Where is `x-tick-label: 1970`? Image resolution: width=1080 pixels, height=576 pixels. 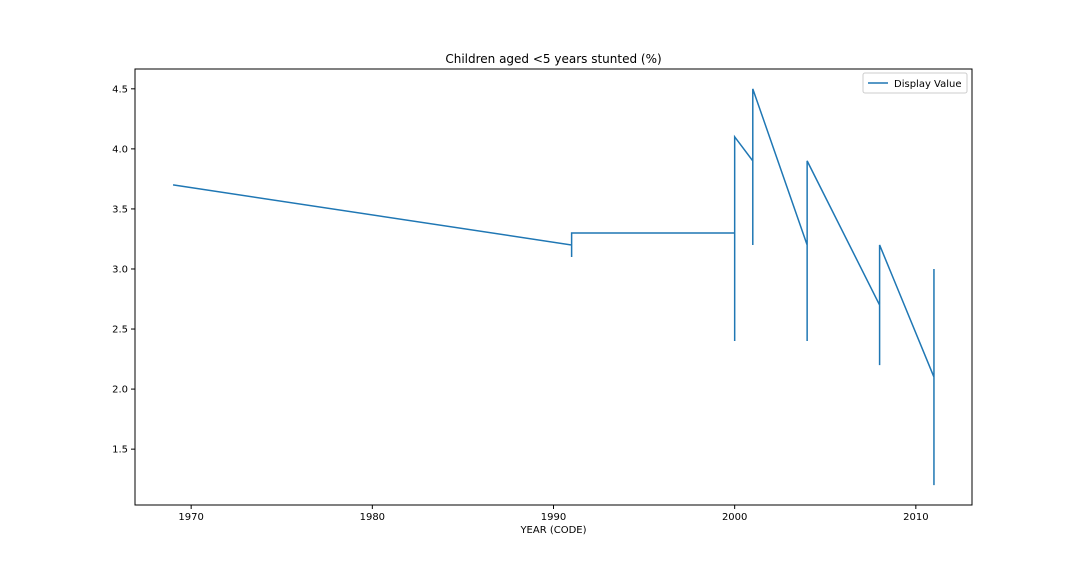
x-tick-label: 1970 is located at coordinates (190, 517).